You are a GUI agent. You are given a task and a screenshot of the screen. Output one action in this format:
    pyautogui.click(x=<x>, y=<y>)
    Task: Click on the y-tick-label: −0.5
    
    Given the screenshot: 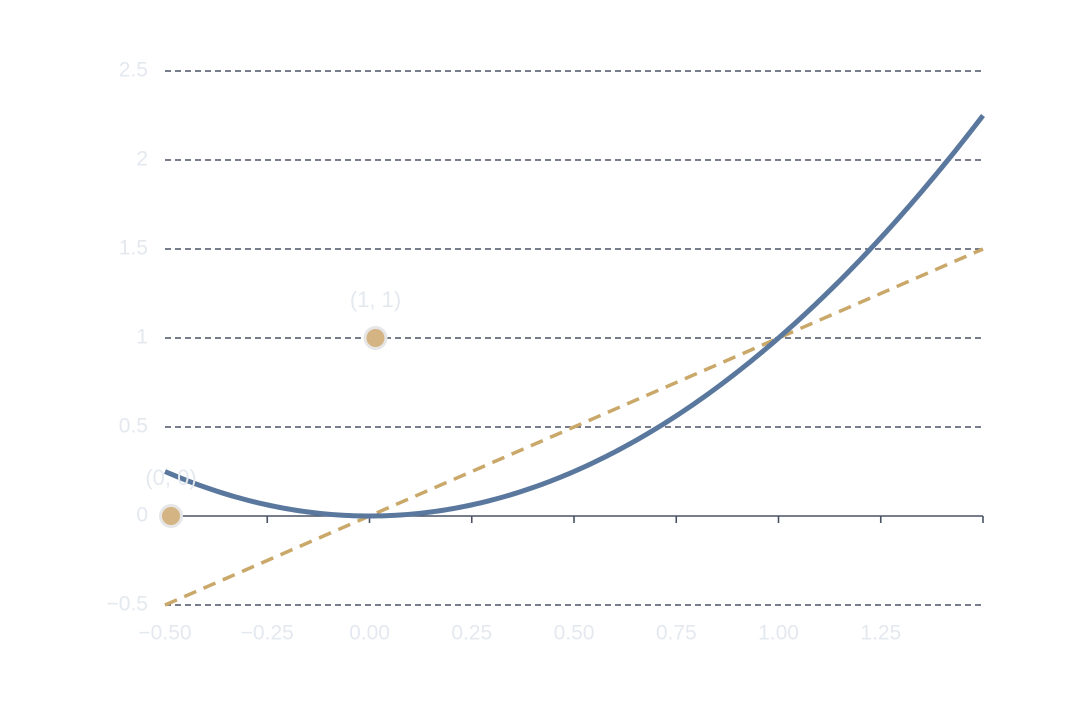 What is the action you would take?
    pyautogui.click(x=127, y=604)
    